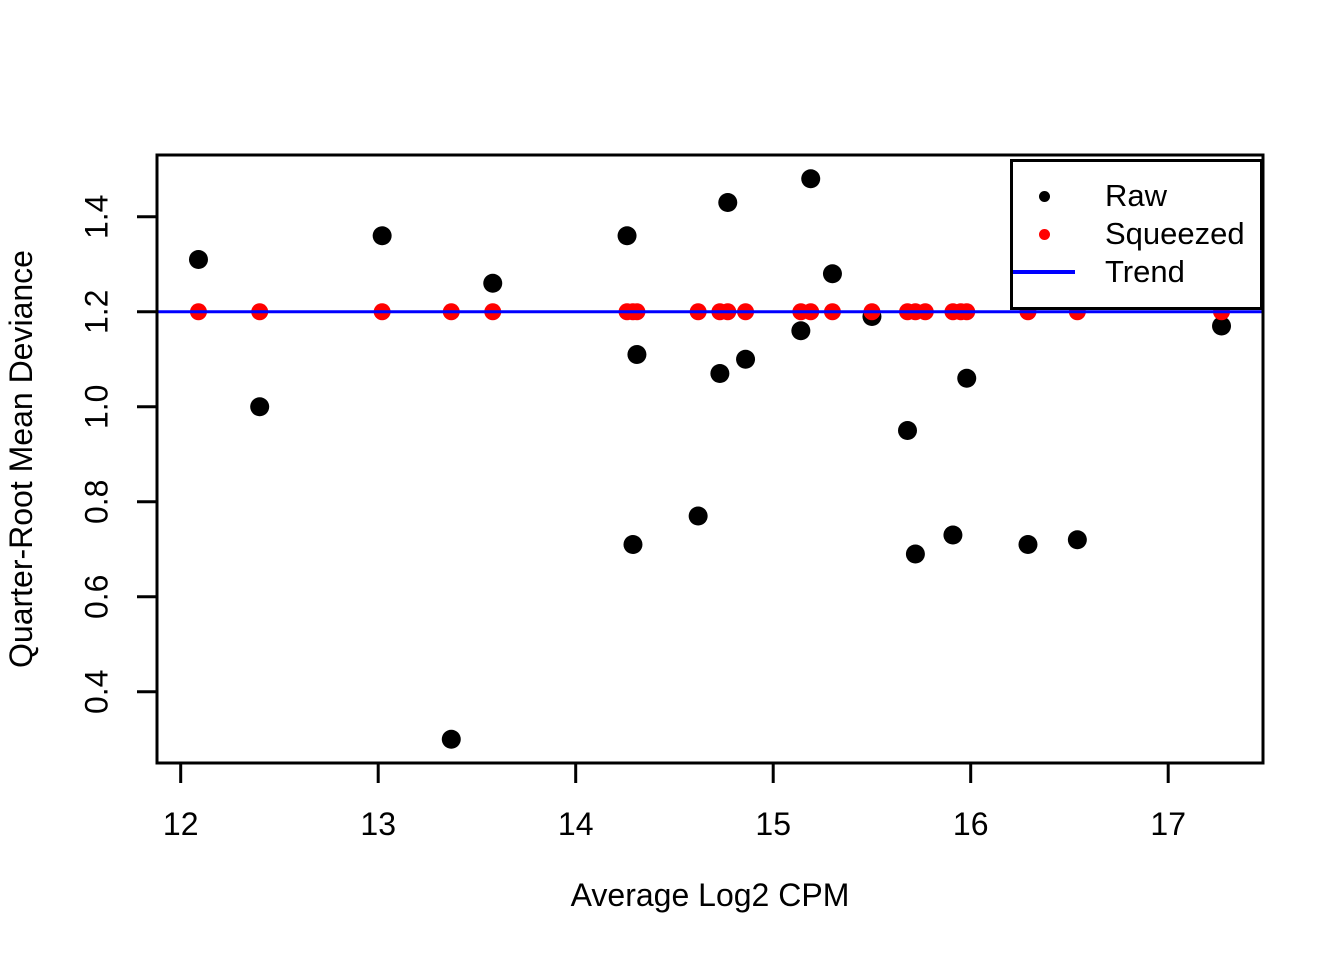 Image resolution: width=1344 pixels, height=960 pixels. I want to click on y-tick-label: 1.4, so click(97, 217).